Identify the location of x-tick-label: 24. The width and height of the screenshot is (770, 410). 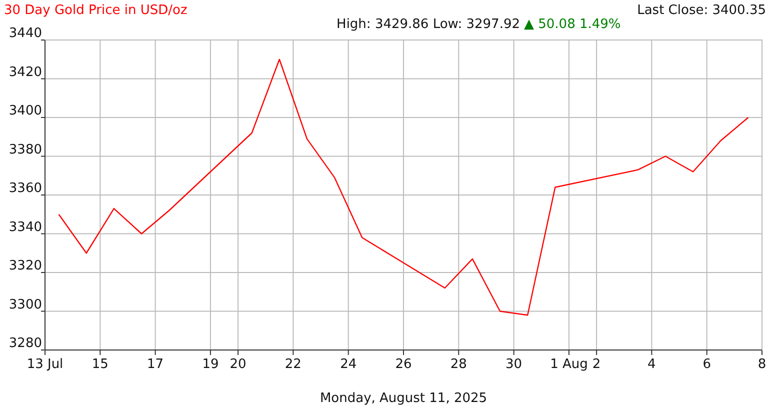
(348, 364).